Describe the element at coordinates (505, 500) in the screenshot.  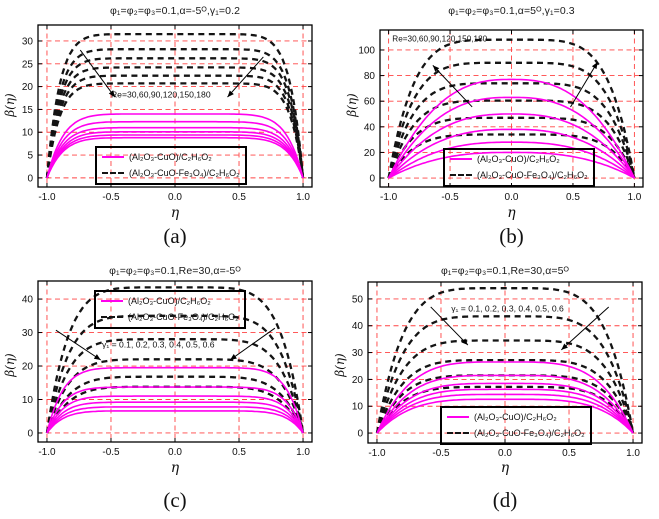
I see `panel-d-letter: (d)` at that location.